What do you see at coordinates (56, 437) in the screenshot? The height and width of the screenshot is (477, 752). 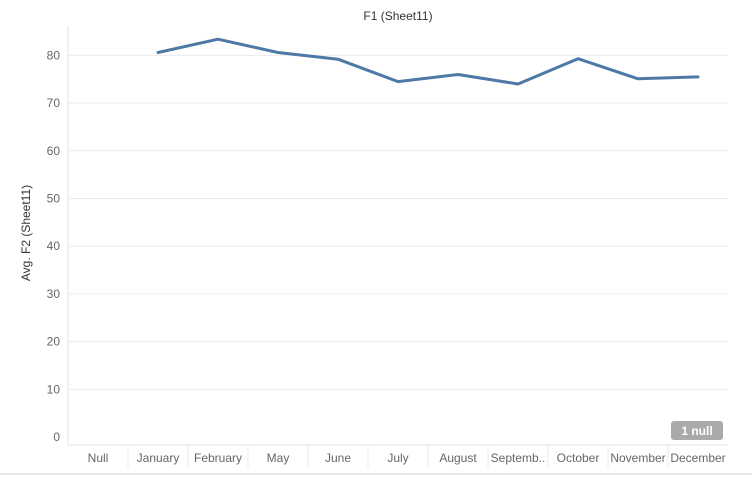 I see `y-tick-label: 0` at bounding box center [56, 437].